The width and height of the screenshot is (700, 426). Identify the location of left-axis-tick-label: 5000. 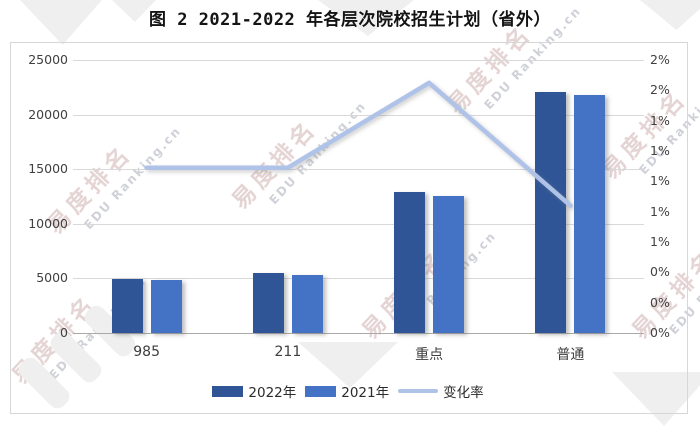
(52, 278).